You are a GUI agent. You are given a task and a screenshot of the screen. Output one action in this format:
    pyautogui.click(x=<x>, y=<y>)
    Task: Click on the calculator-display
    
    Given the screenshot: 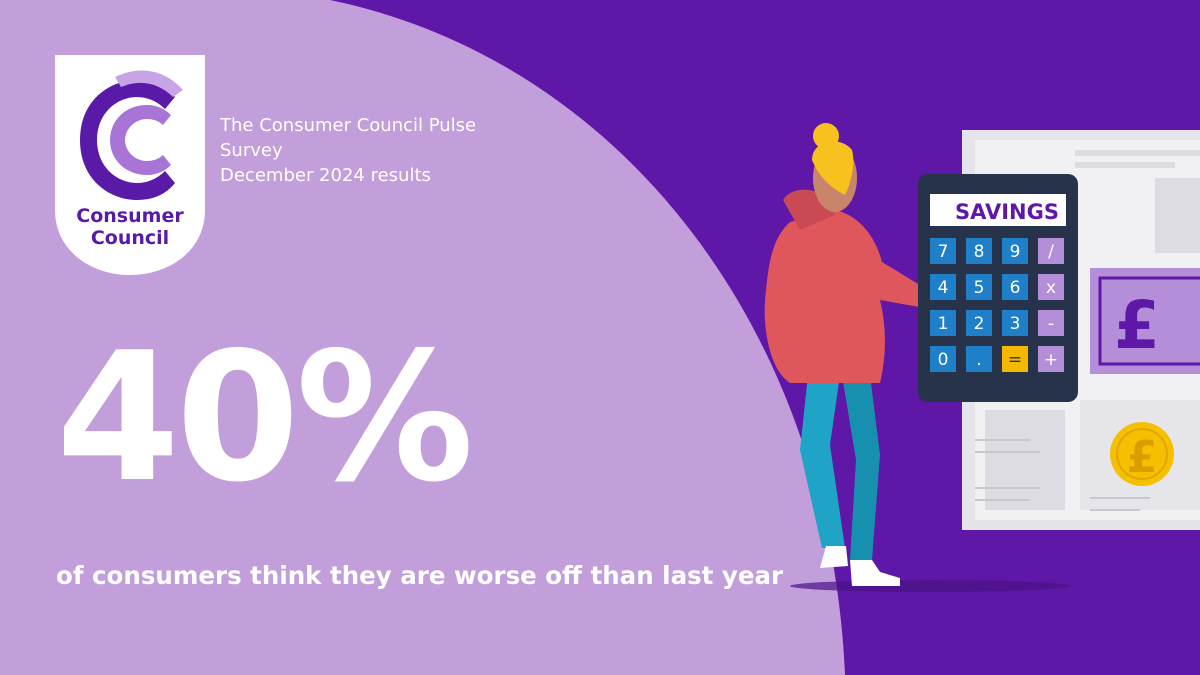 What is the action you would take?
    pyautogui.click(x=998, y=210)
    